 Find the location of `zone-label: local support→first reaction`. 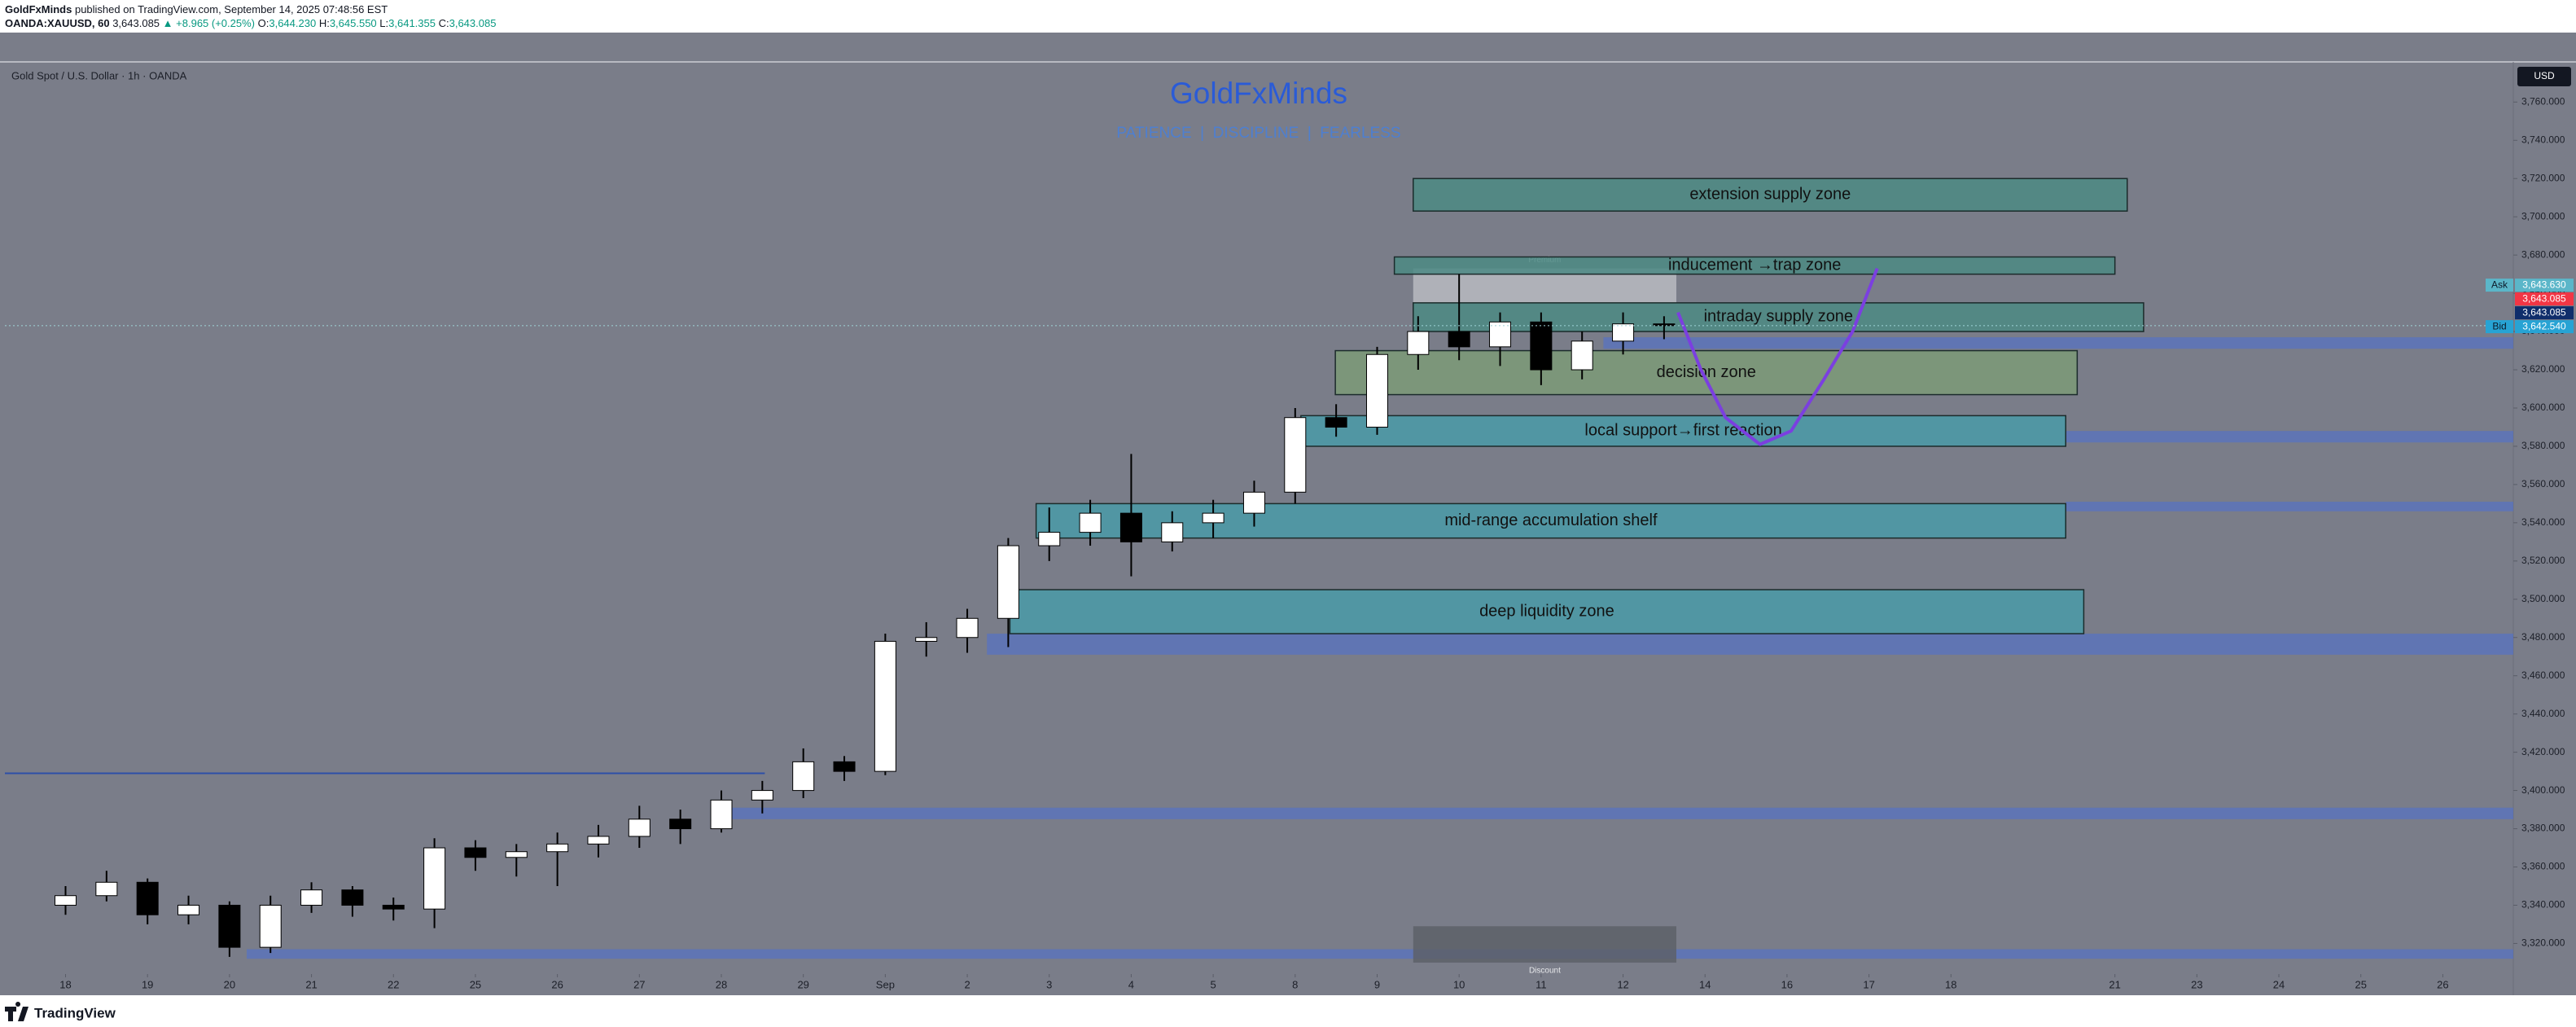

zone-label: local support→first reaction is located at coordinates (1682, 430).